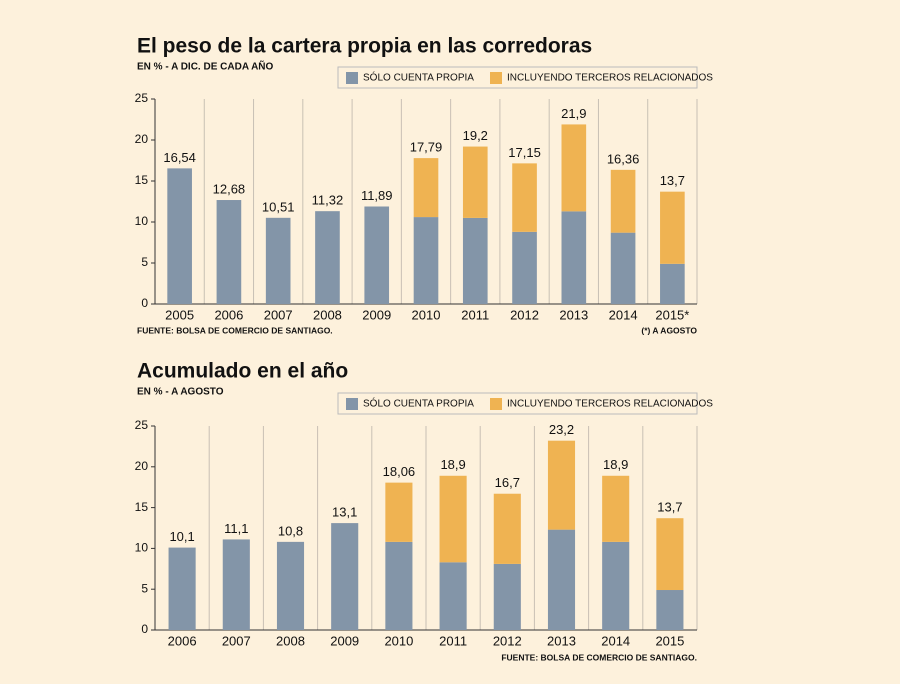 The image size is (900, 684). What do you see at coordinates (399, 471) in the screenshot?
I see `total-label: 18,06` at bounding box center [399, 471].